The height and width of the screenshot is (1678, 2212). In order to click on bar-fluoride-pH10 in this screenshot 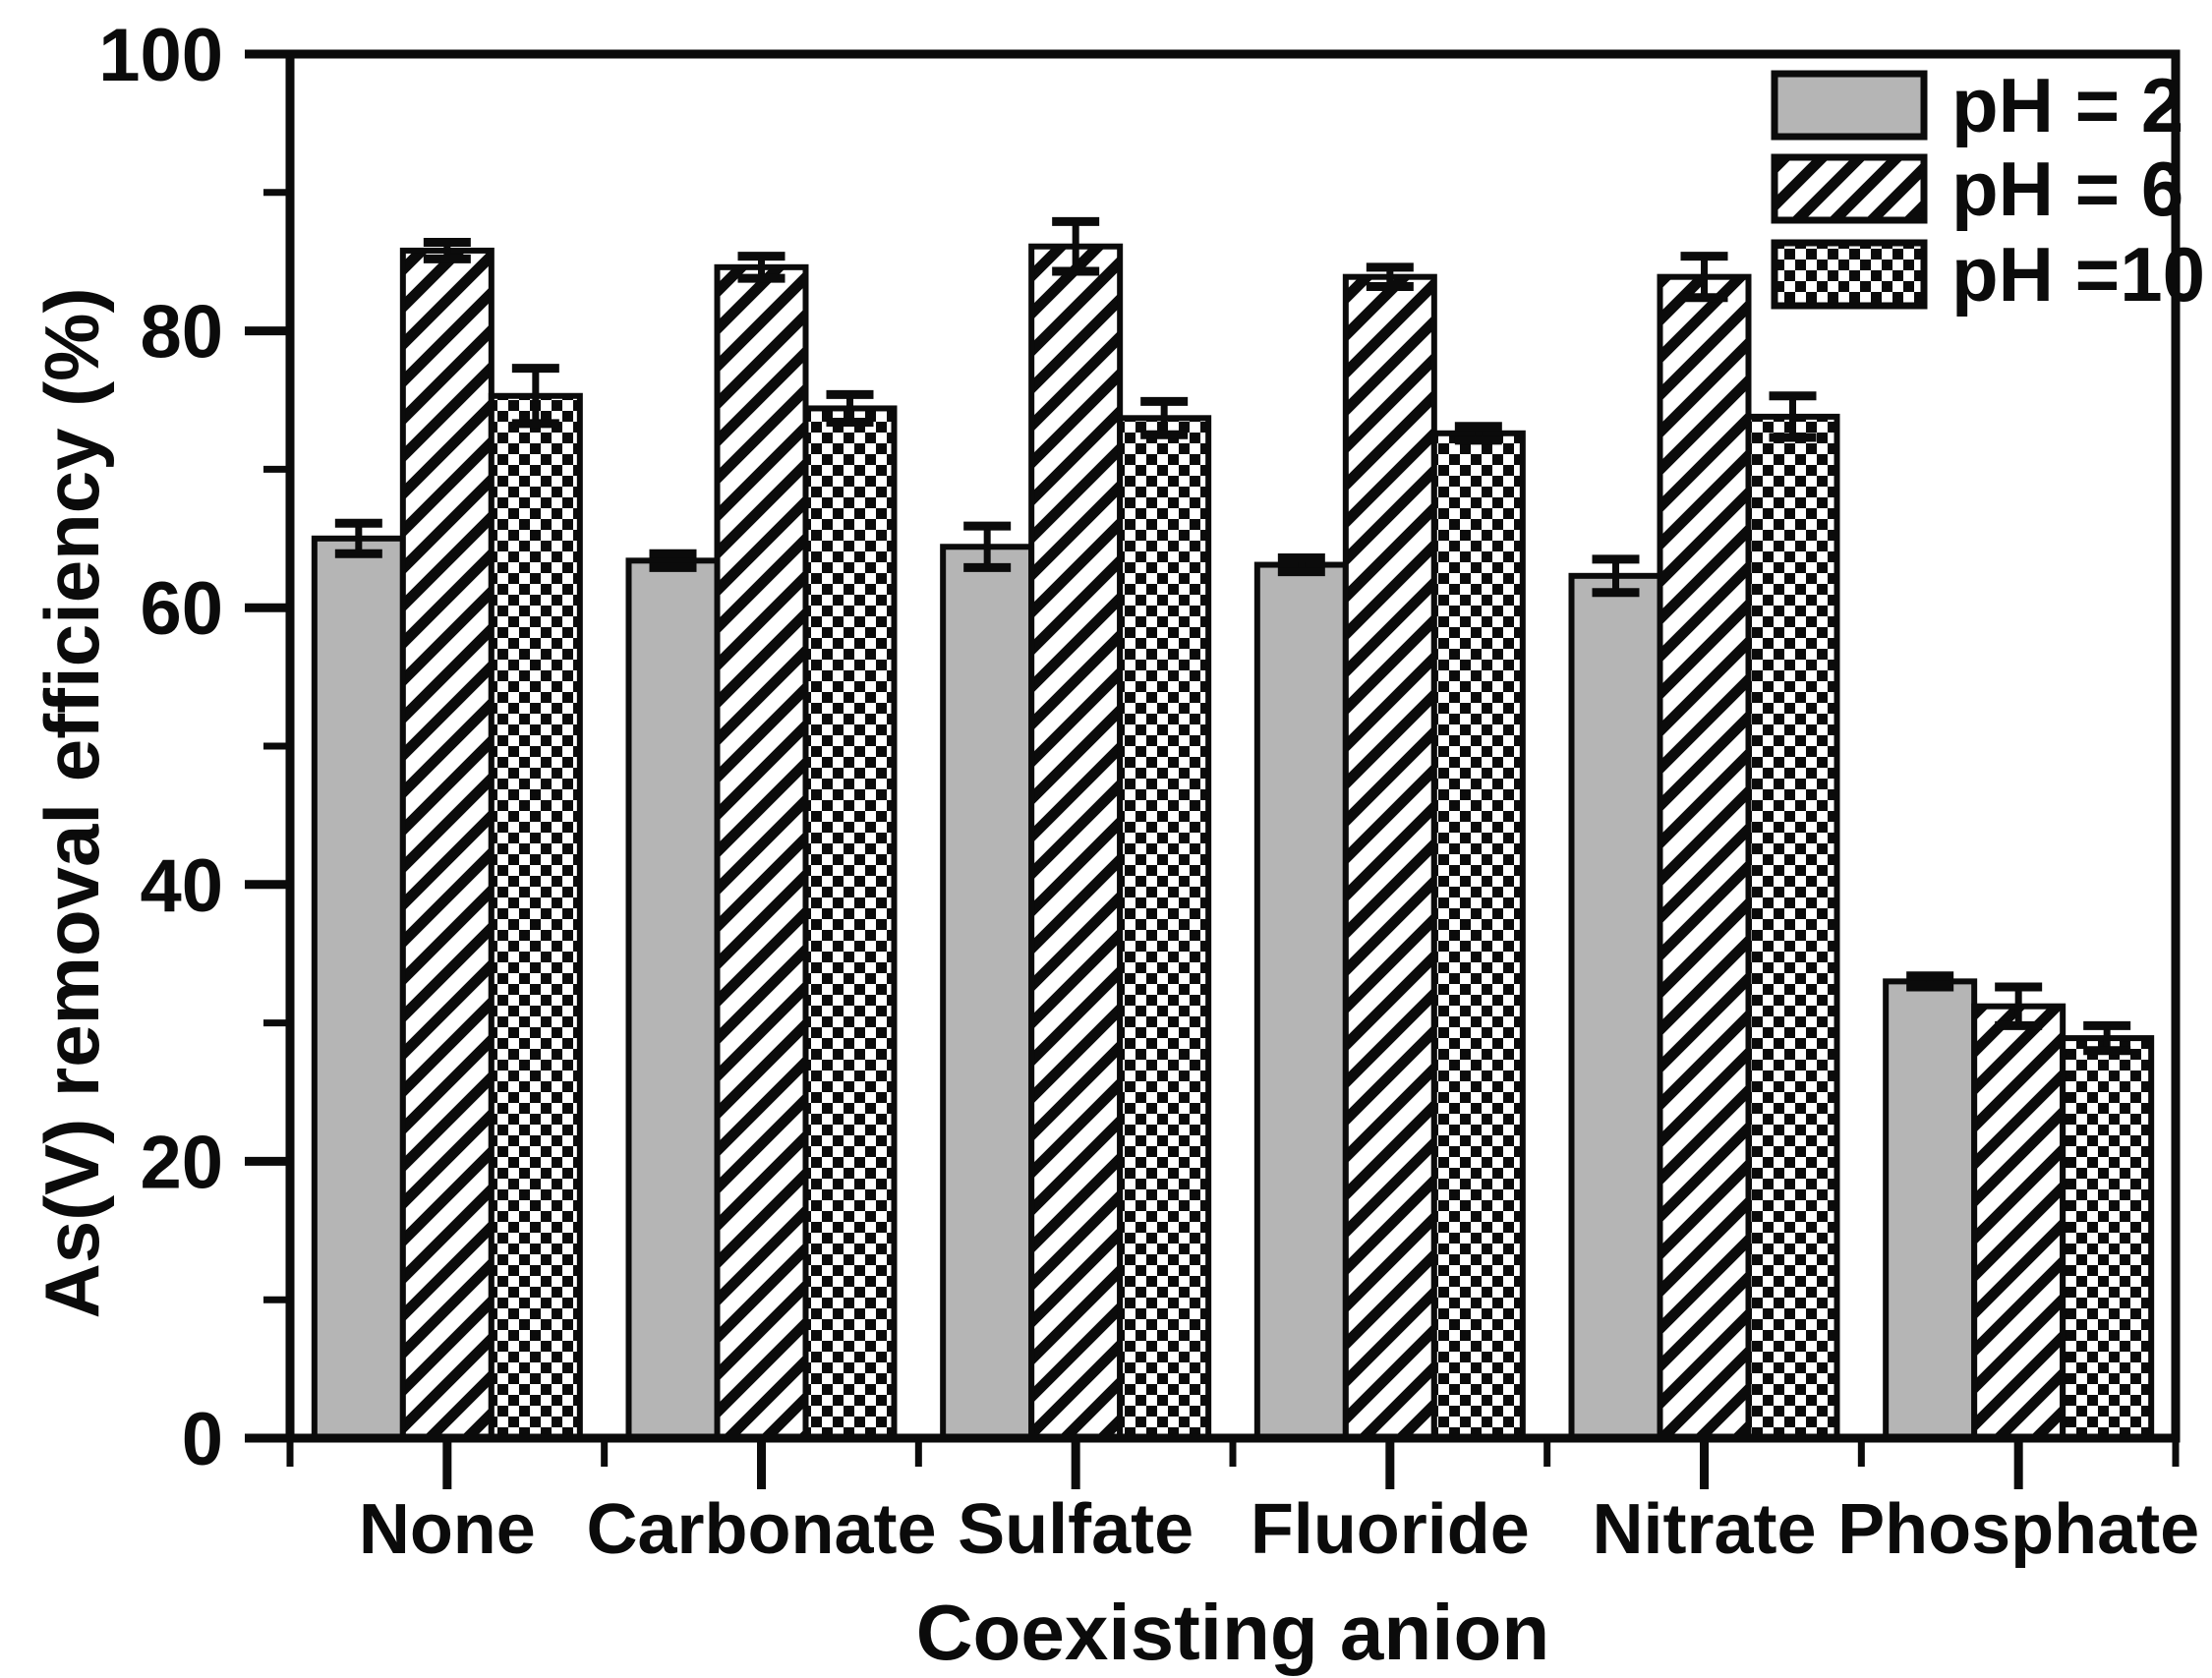, I will do `click(1478, 935)`.